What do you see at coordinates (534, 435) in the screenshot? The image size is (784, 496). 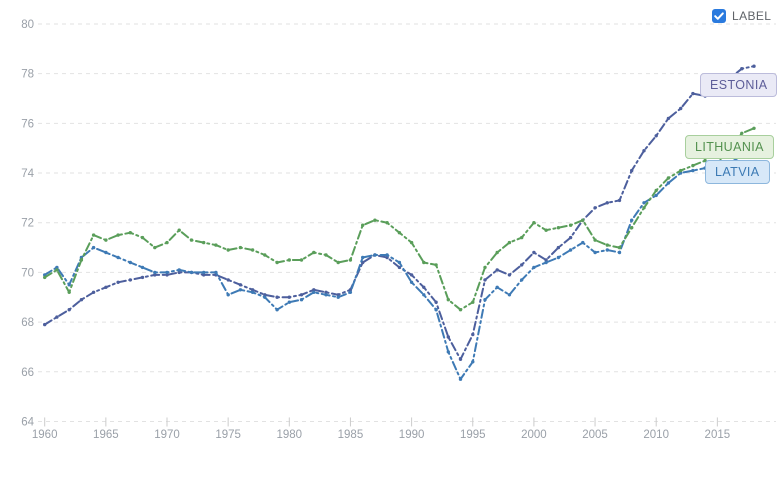 I see `x-axis-tick-label: 2000` at bounding box center [534, 435].